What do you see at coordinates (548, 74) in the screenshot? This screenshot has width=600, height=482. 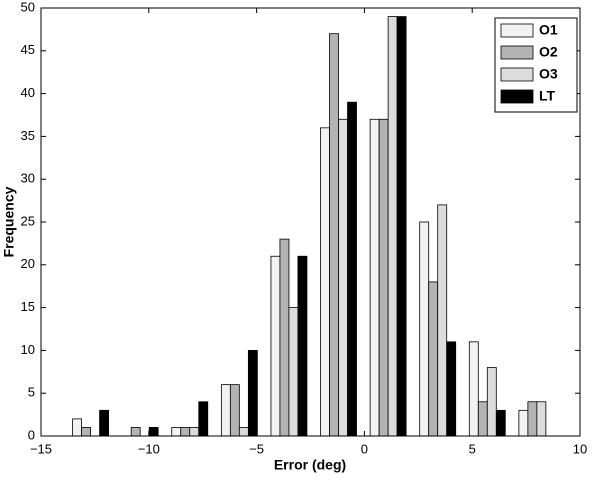 I see `legend-label: O3` at bounding box center [548, 74].